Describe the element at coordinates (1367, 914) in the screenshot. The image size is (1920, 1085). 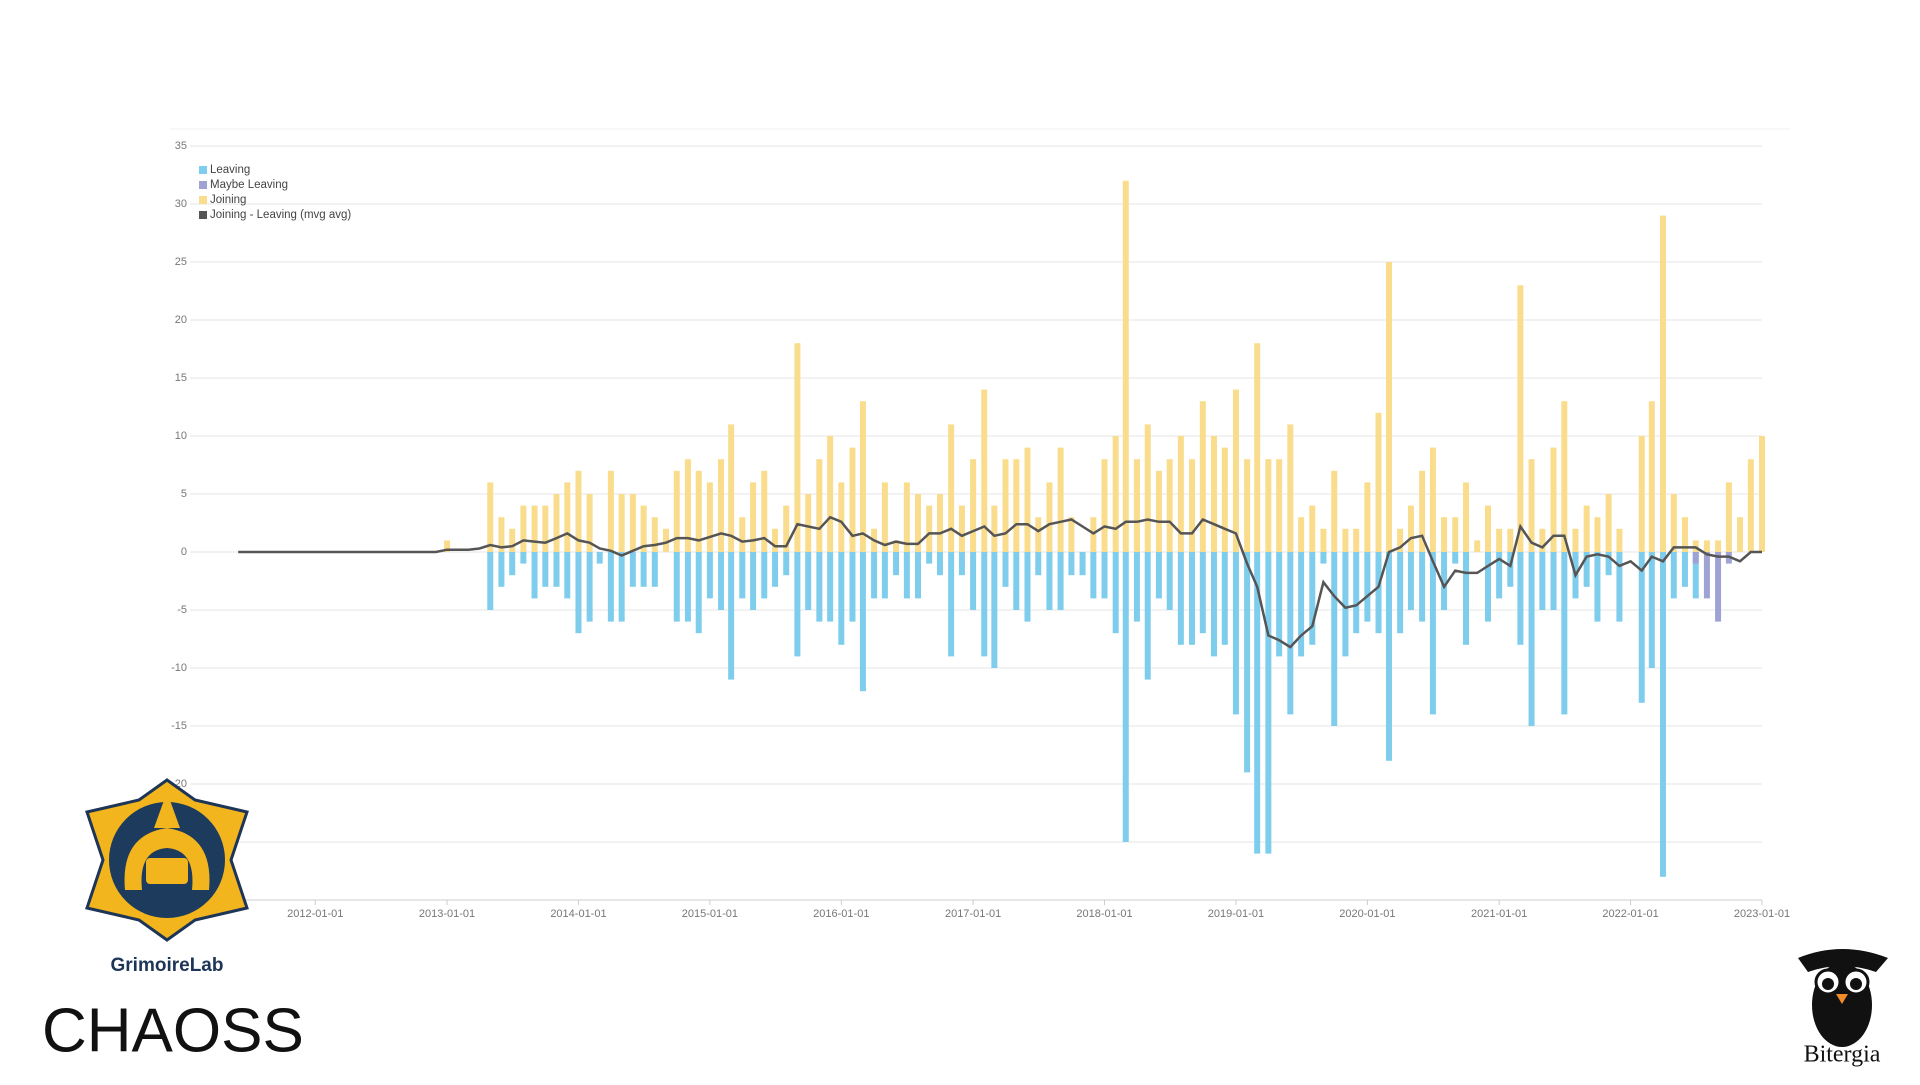
I see `x-tick-label: 2020-01-01` at that location.